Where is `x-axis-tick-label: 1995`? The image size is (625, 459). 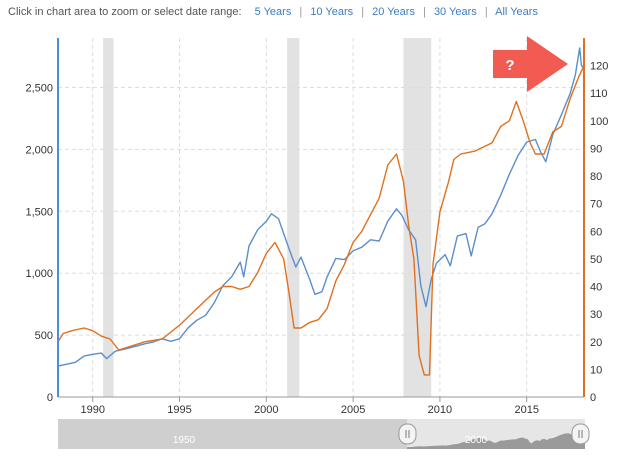 x-axis-tick-label: 1995 is located at coordinates (179, 410).